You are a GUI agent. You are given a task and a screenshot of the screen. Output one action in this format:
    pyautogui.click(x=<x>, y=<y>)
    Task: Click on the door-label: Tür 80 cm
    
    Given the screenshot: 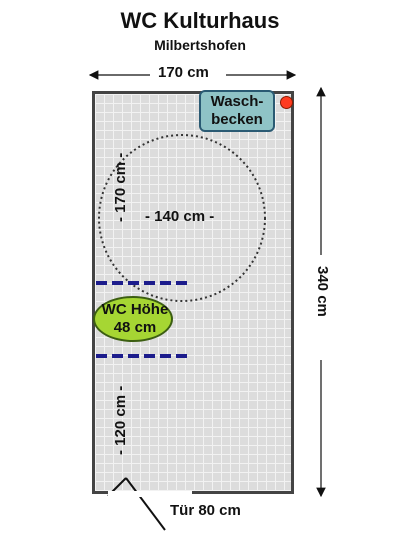 What is the action you would take?
    pyautogui.click(x=205, y=510)
    